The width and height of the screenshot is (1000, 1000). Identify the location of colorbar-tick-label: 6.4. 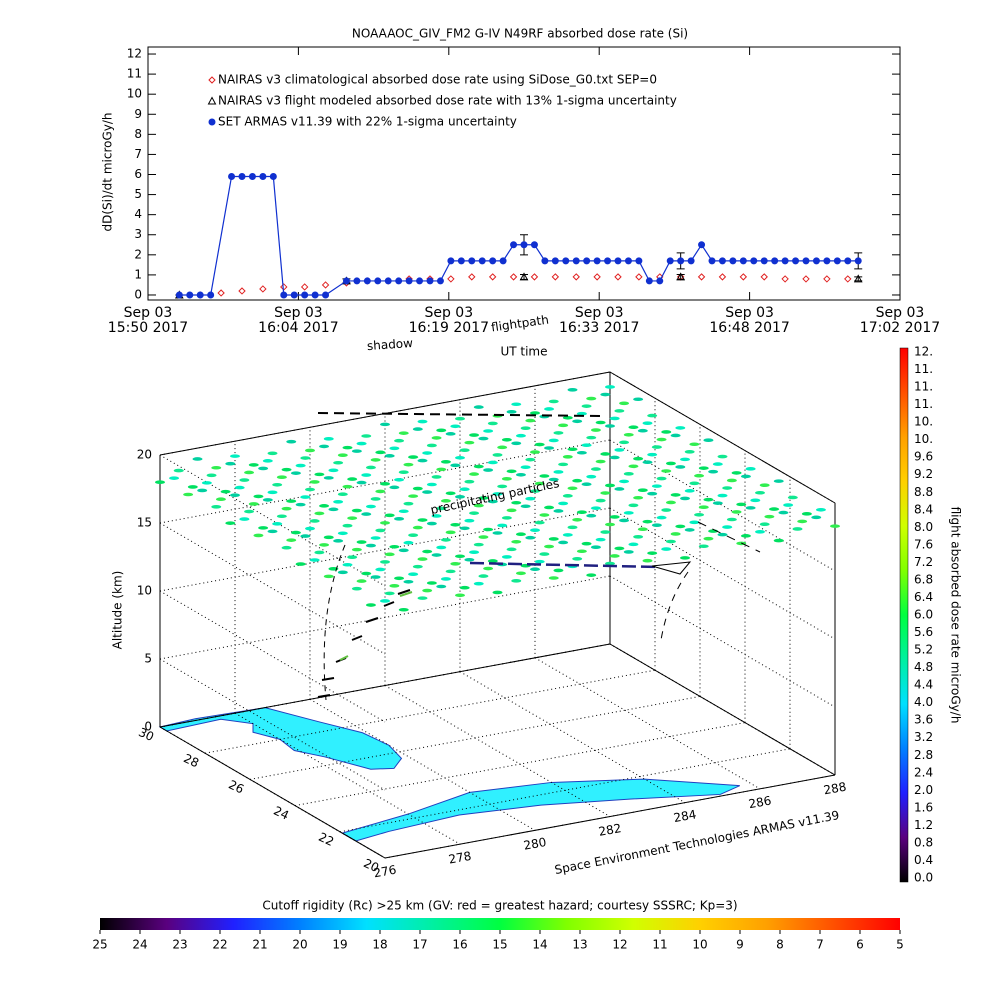
(923, 597).